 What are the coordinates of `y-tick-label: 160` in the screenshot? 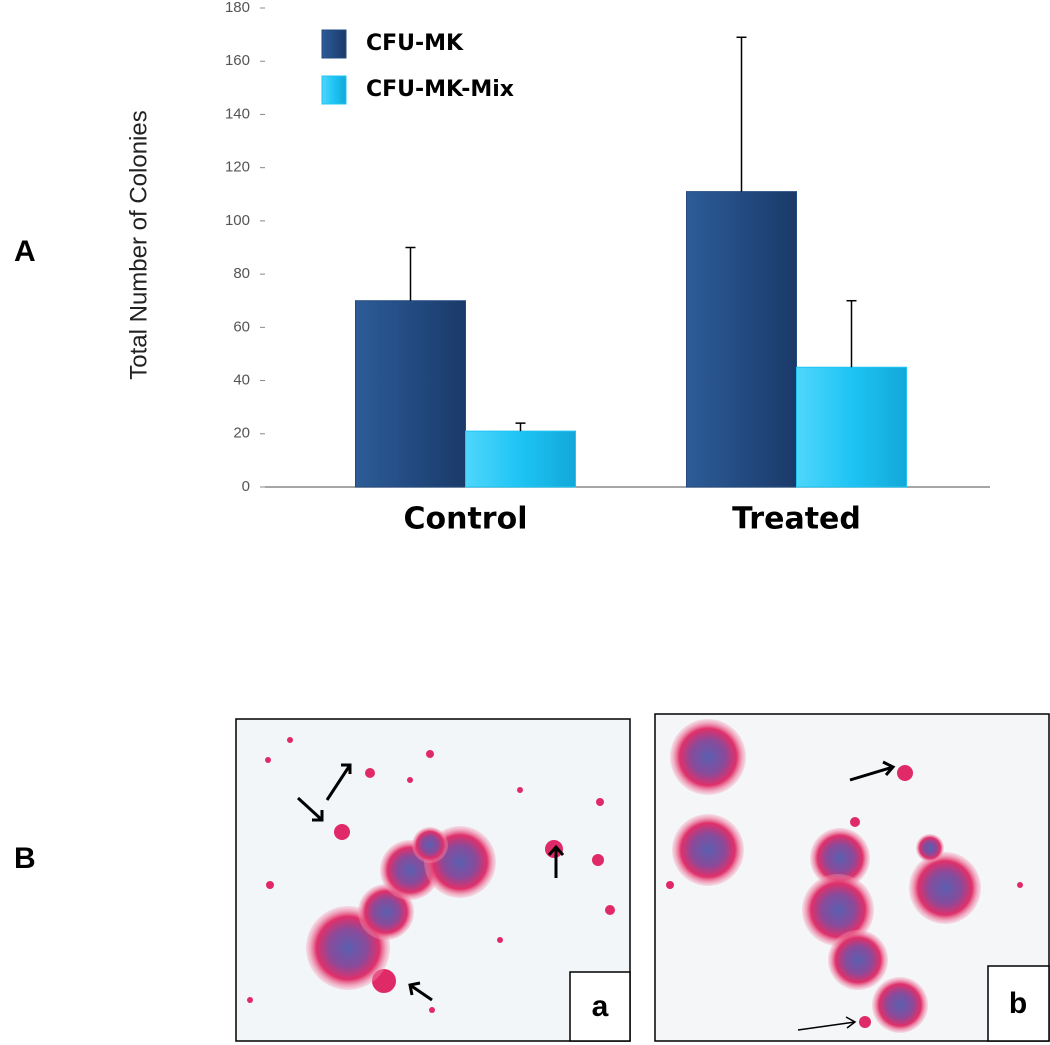 It's located at (237, 60).